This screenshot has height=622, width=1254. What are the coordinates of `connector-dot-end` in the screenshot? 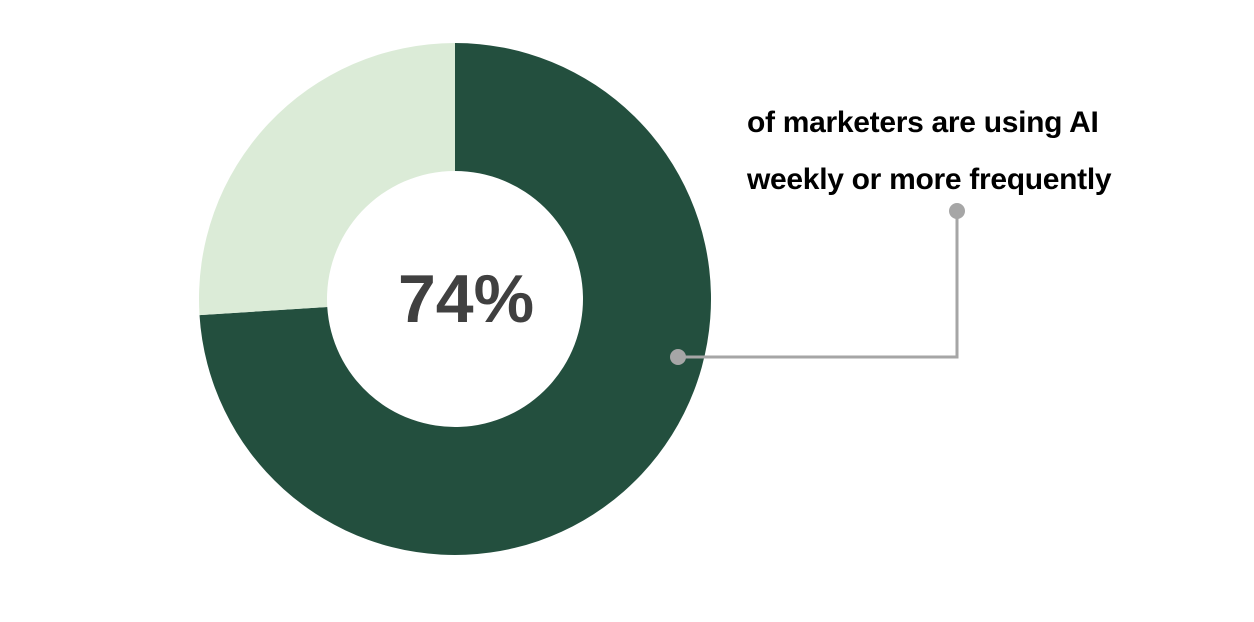 It's located at (957, 211).